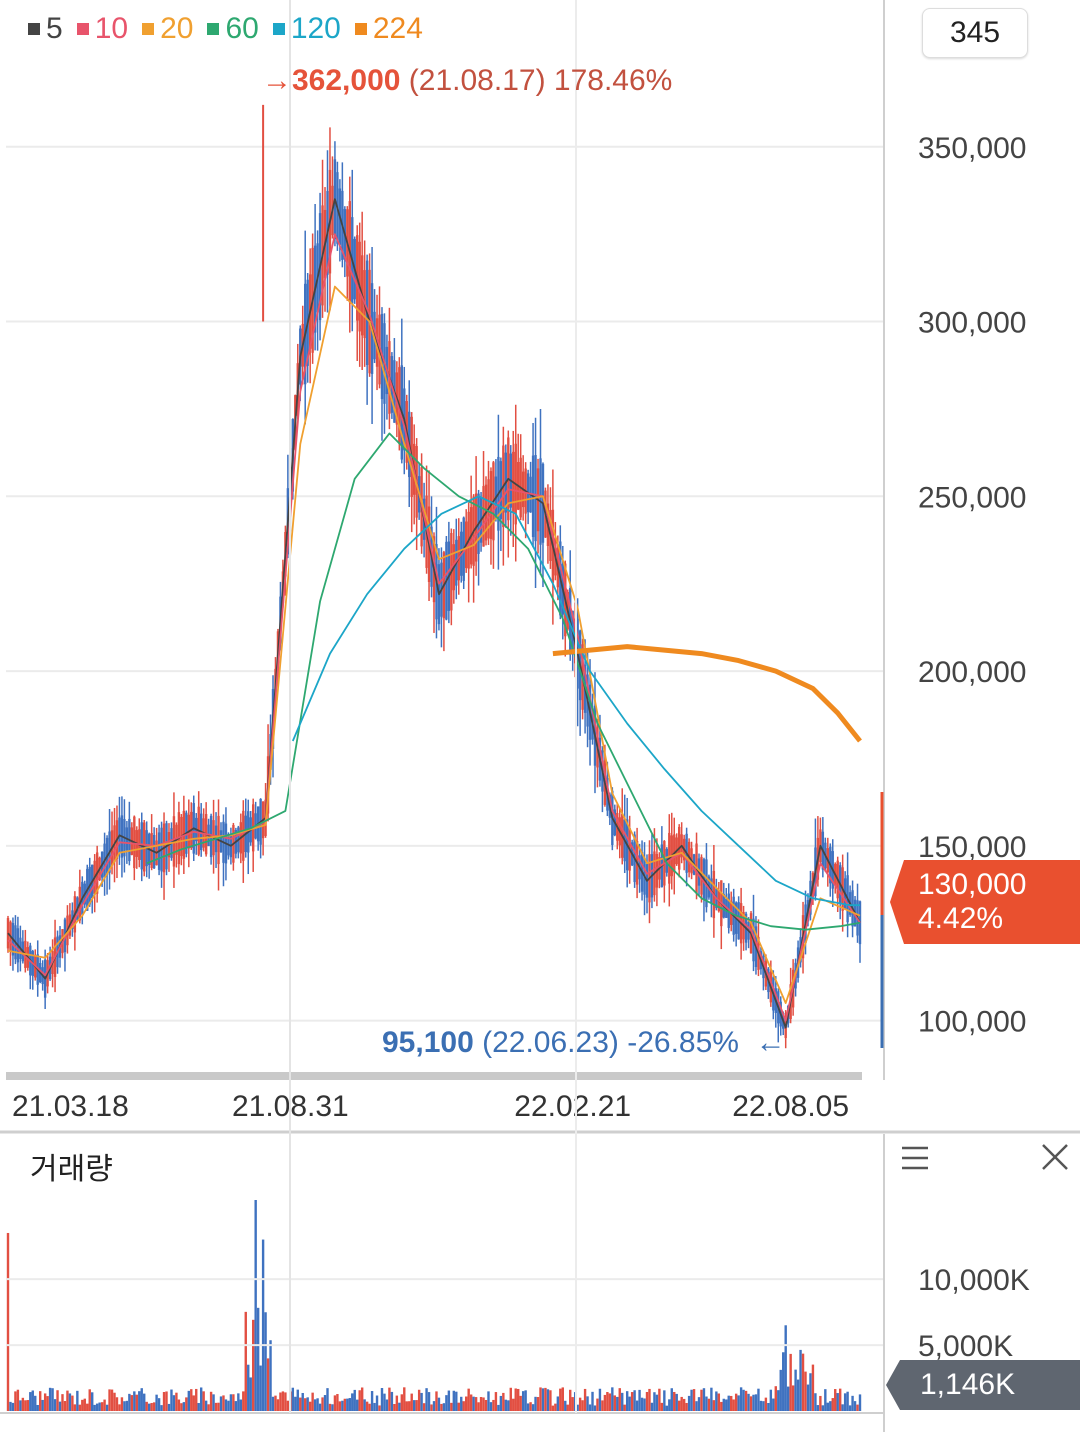 Image resolution: width=1080 pixels, height=1432 pixels. I want to click on date-tick-label: 22.02.21, so click(572, 1106).